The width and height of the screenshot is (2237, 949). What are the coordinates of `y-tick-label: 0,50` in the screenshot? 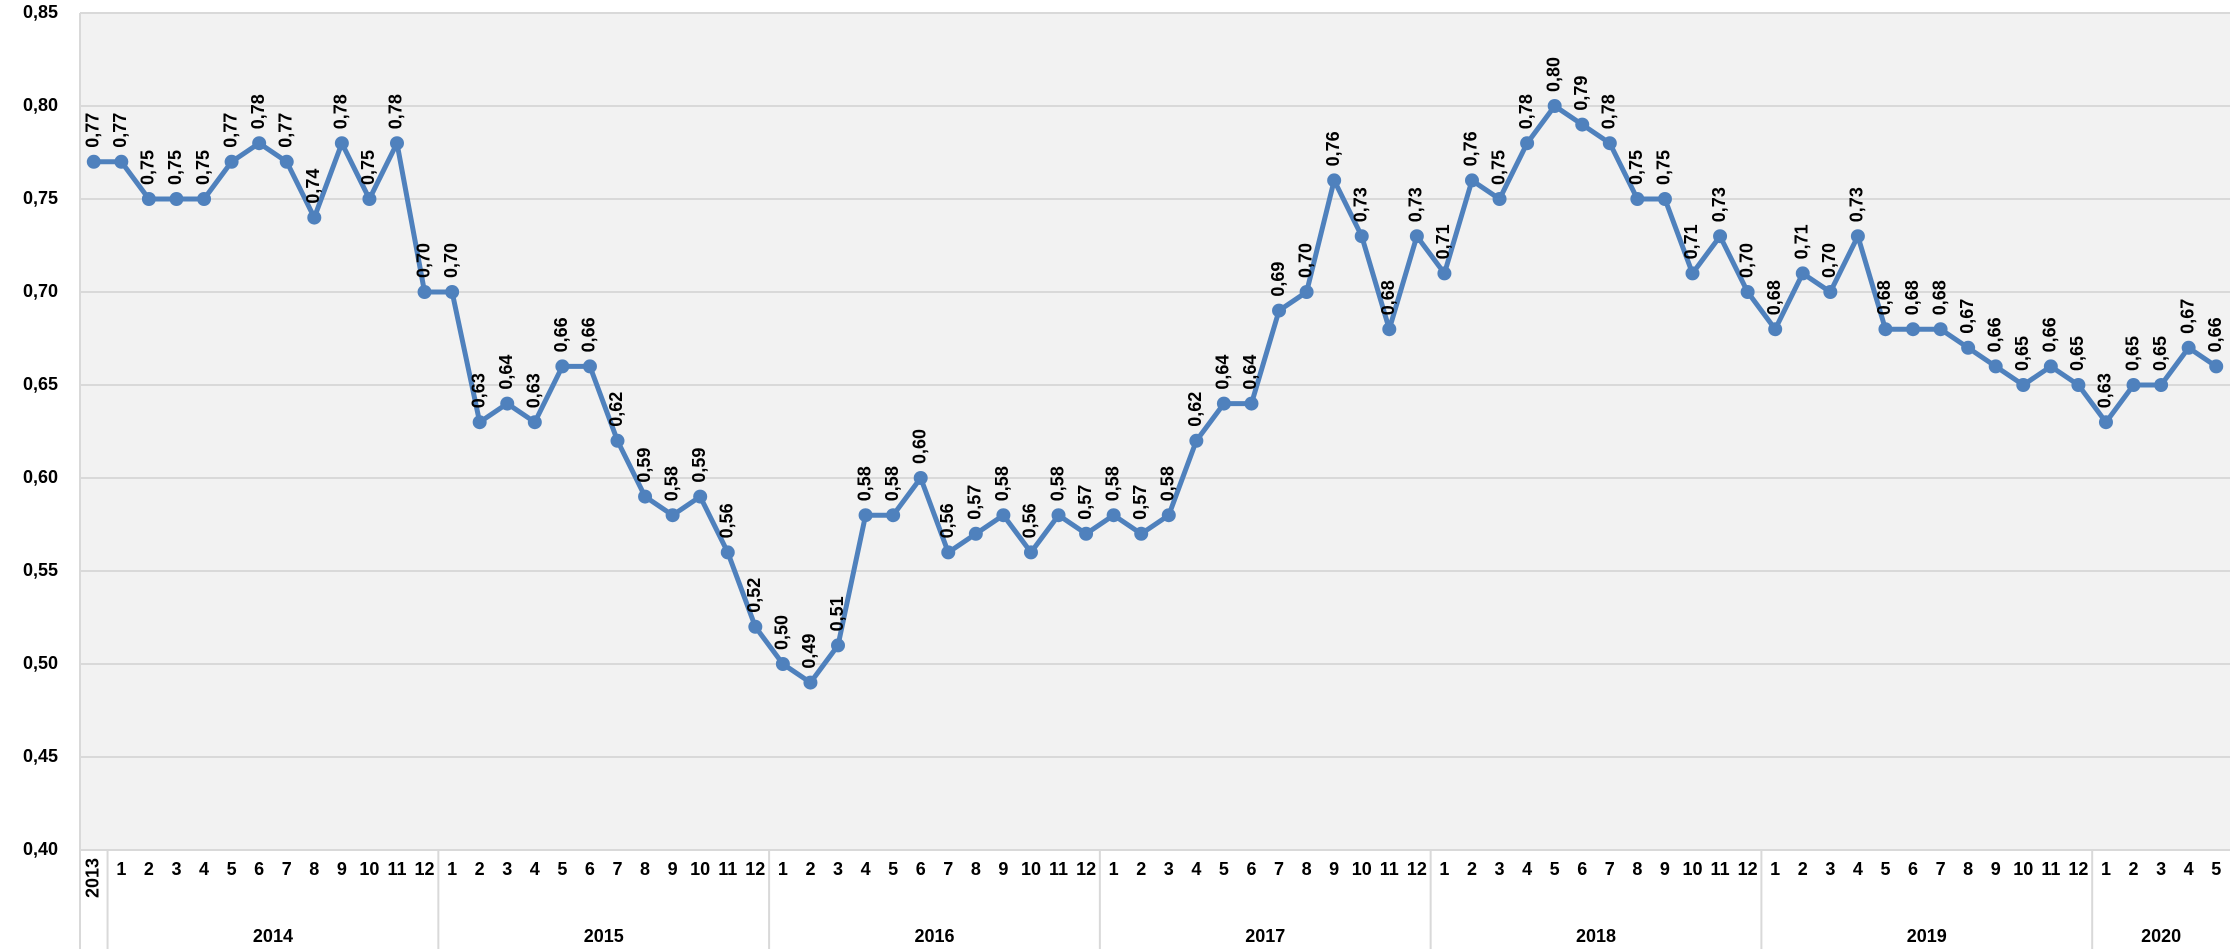 It's located at (40, 663).